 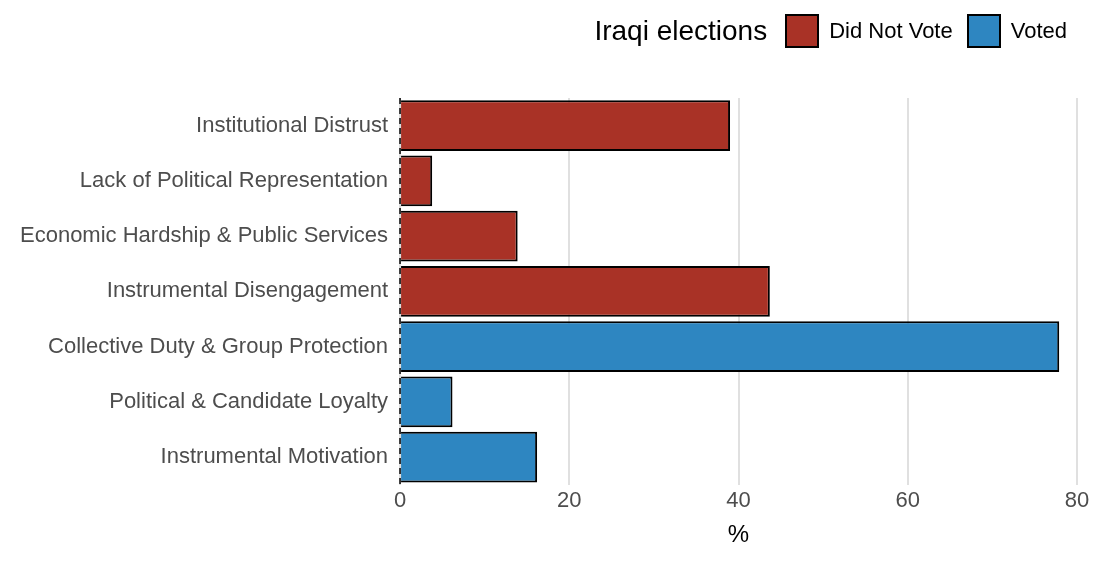 What do you see at coordinates (891, 31) in the screenshot?
I see `legend-label: Did Not Vote` at bounding box center [891, 31].